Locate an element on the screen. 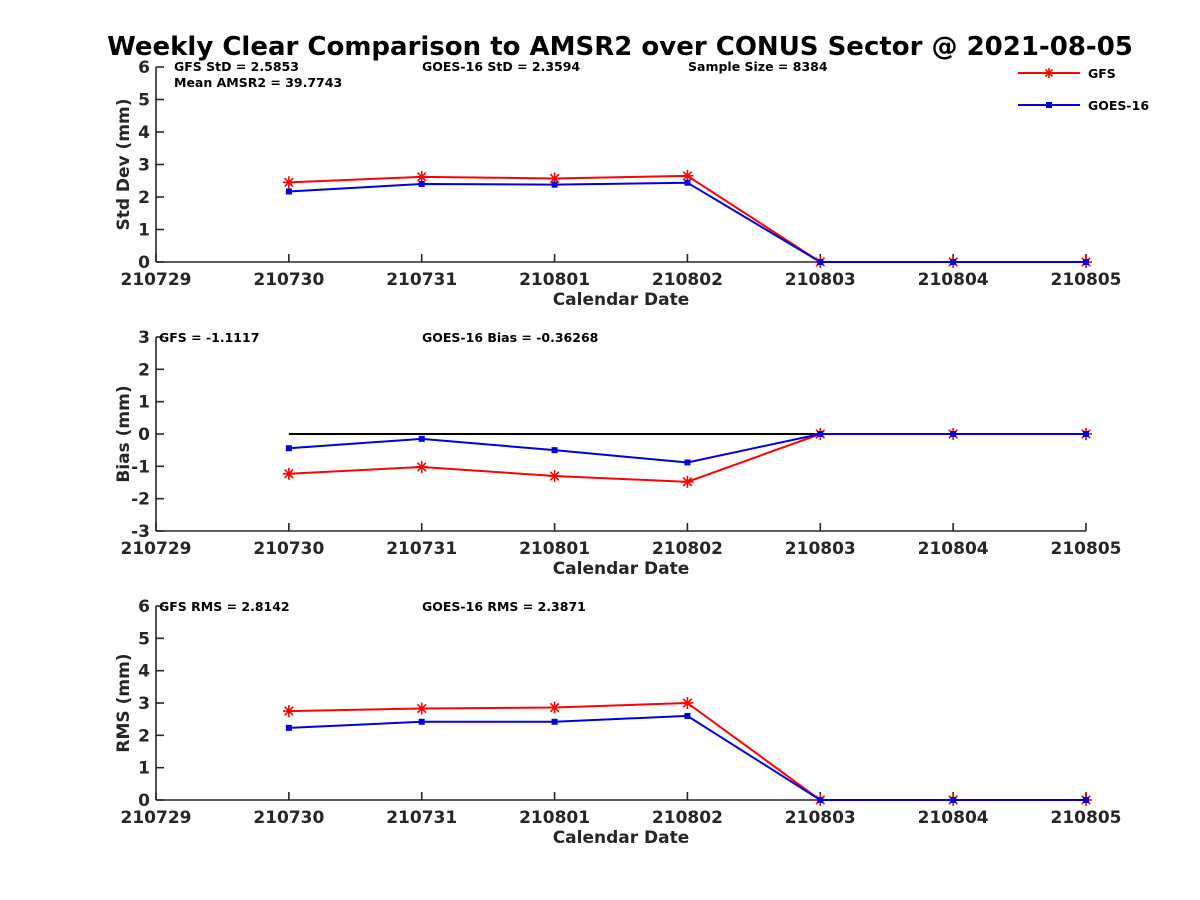 The image size is (1200, 900). std-x-tick-label: 210731 is located at coordinates (421, 280).